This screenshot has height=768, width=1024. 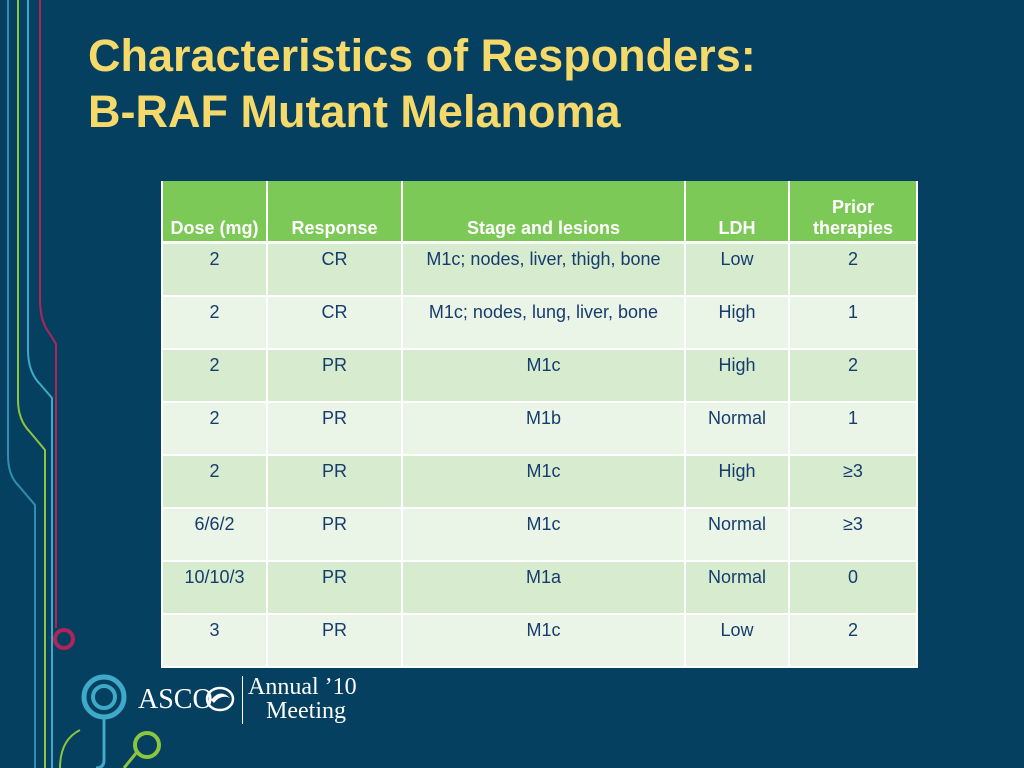 I want to click on deco-target-inner, so click(x=104, y=697).